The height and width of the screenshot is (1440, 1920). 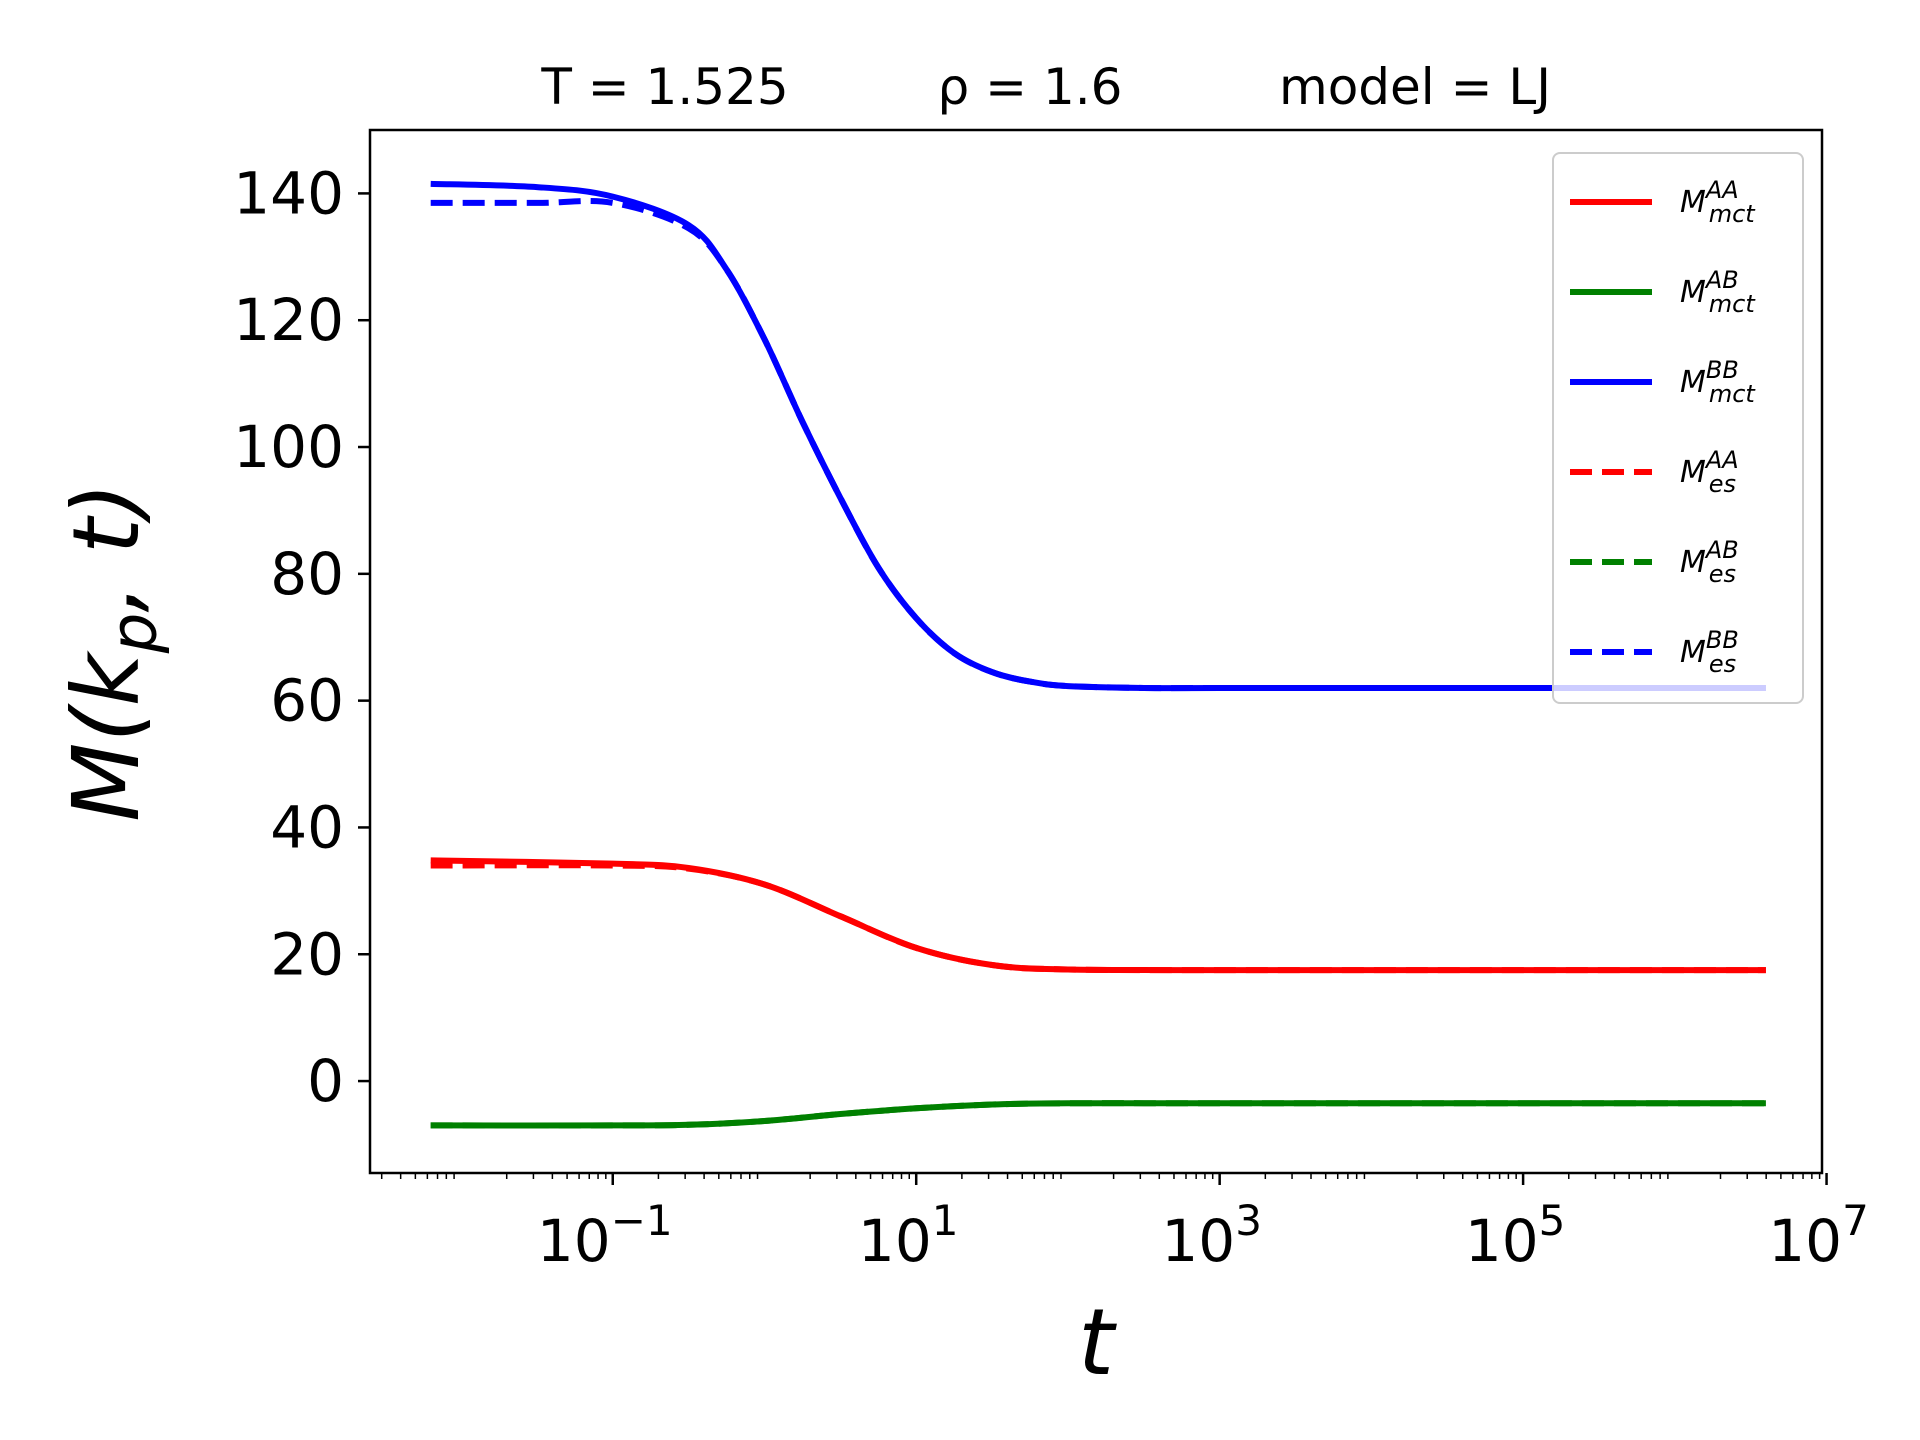 I want to click on legend-label-bb-es: MBB es, so click(x=1709, y=652).